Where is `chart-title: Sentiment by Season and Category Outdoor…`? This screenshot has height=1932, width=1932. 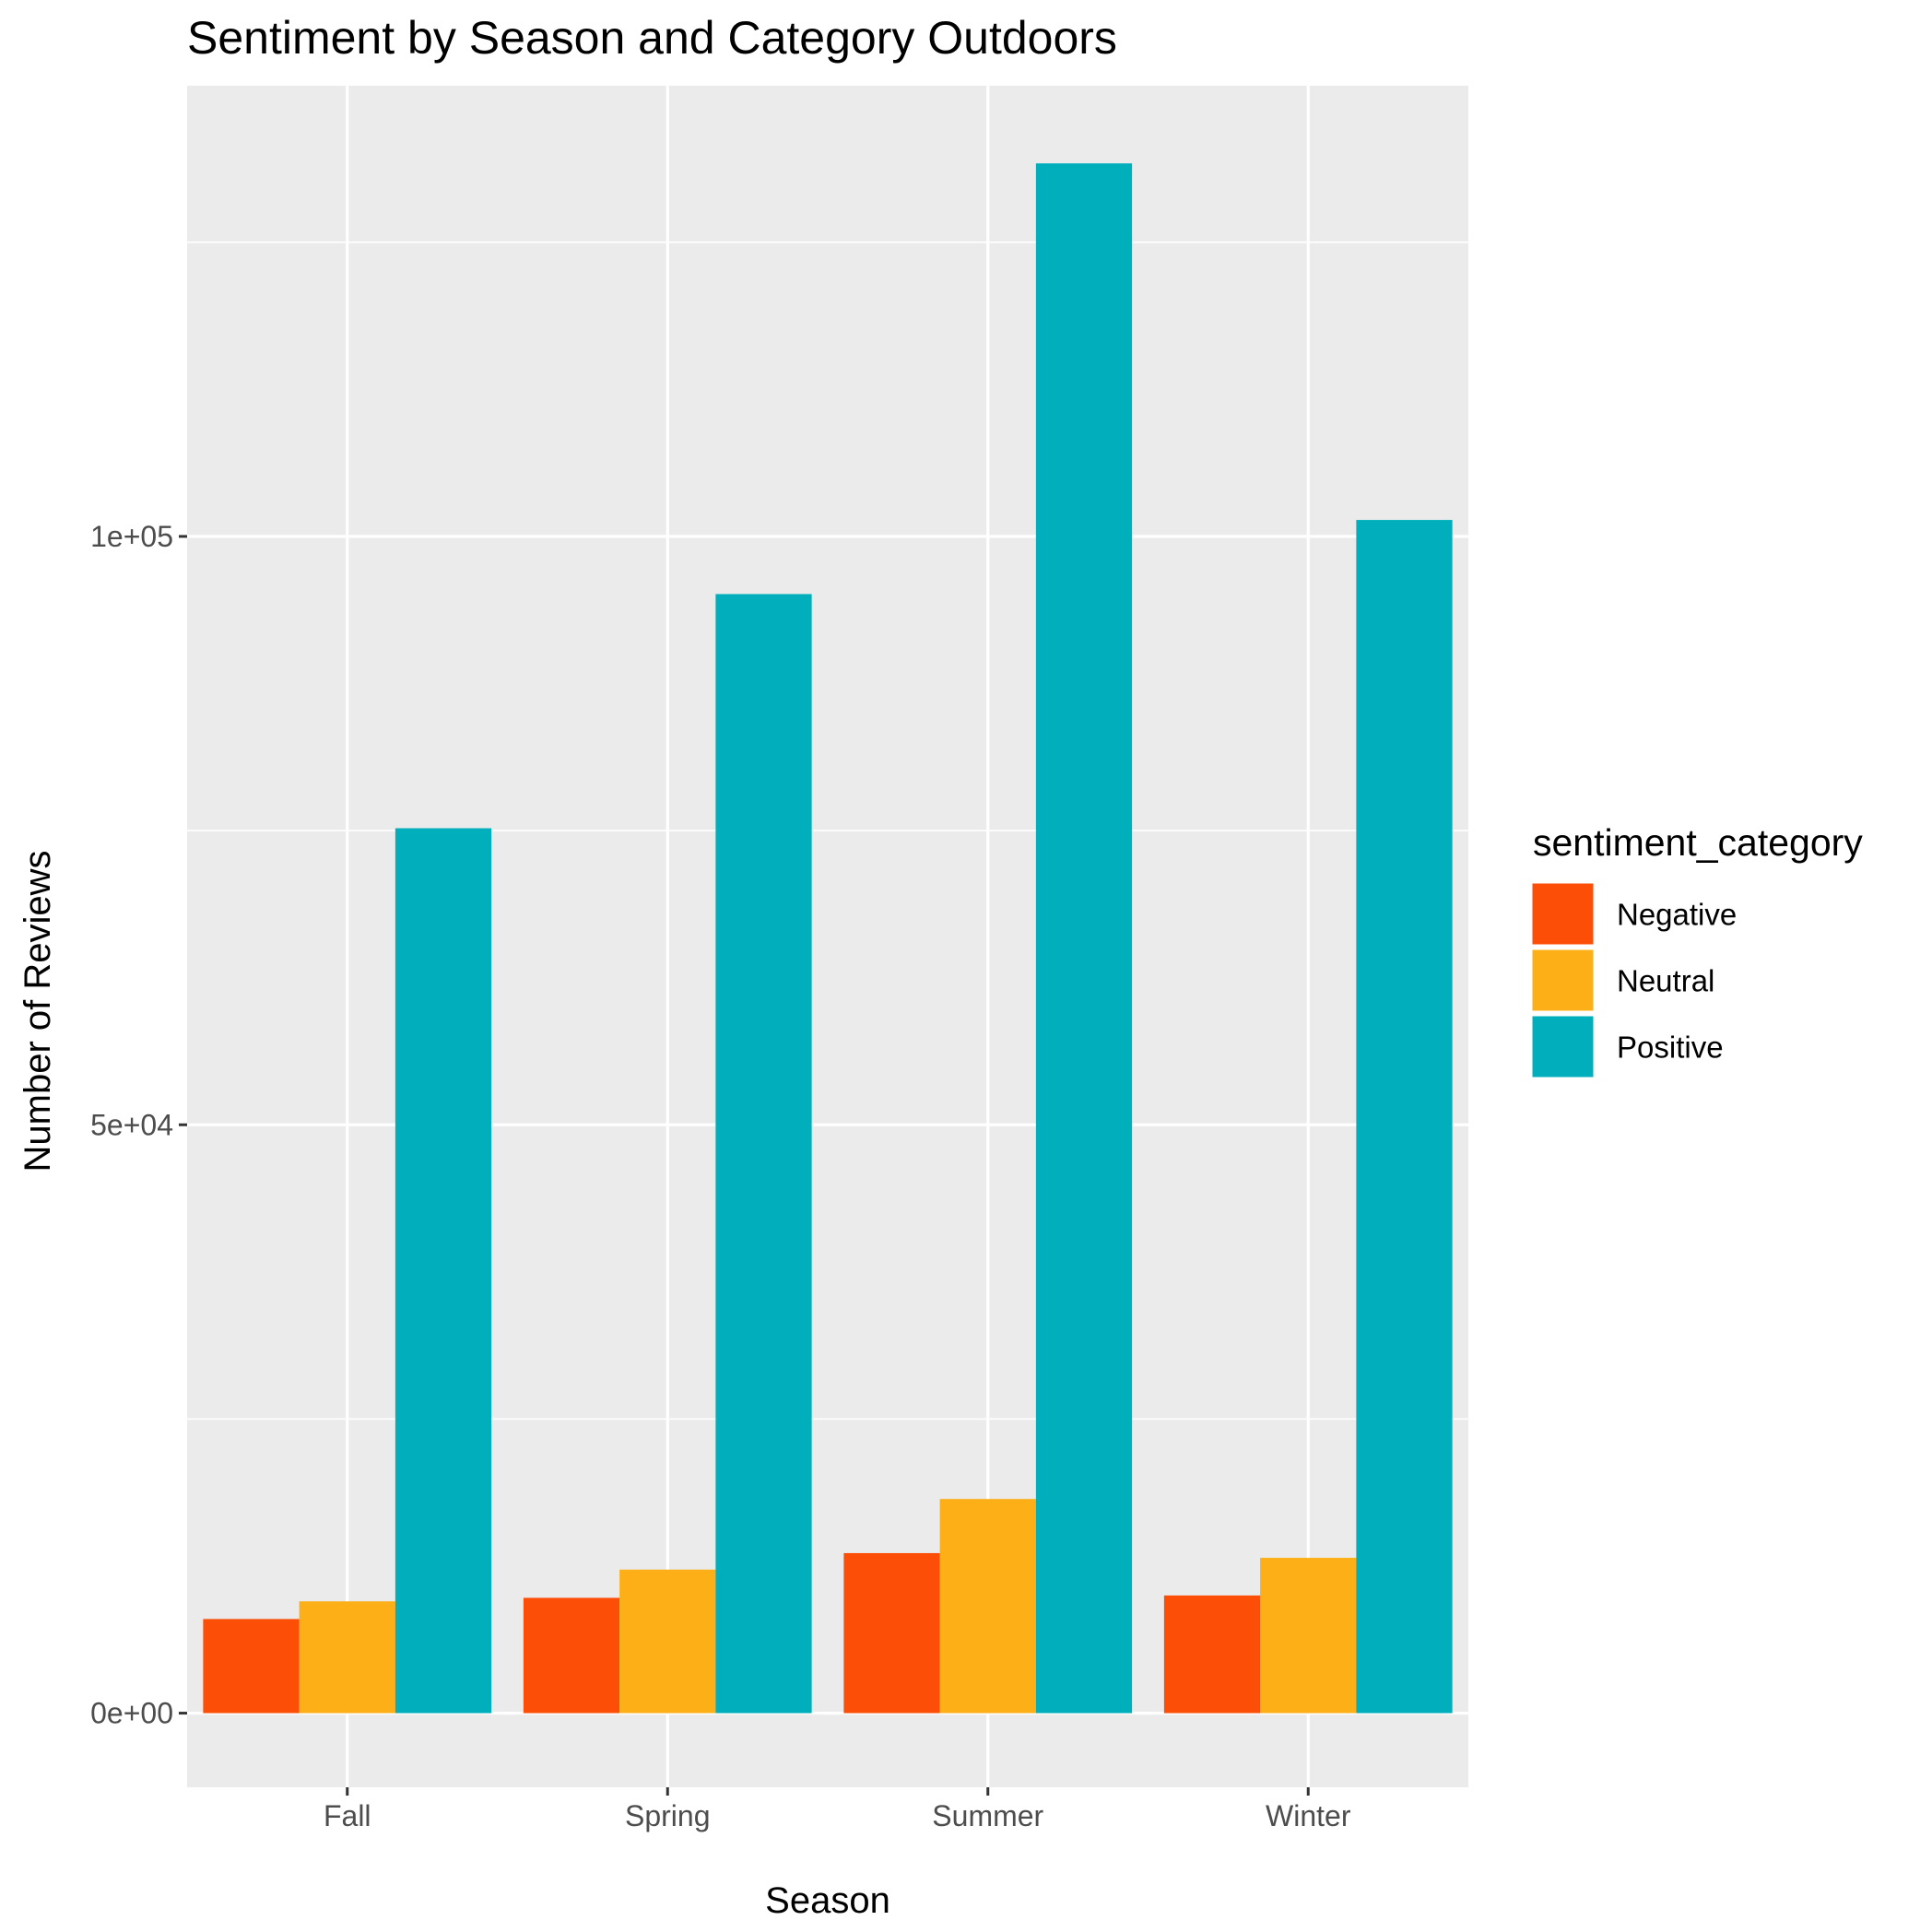
chart-title: Sentiment by Season and Category Outdoor… is located at coordinates (652, 38).